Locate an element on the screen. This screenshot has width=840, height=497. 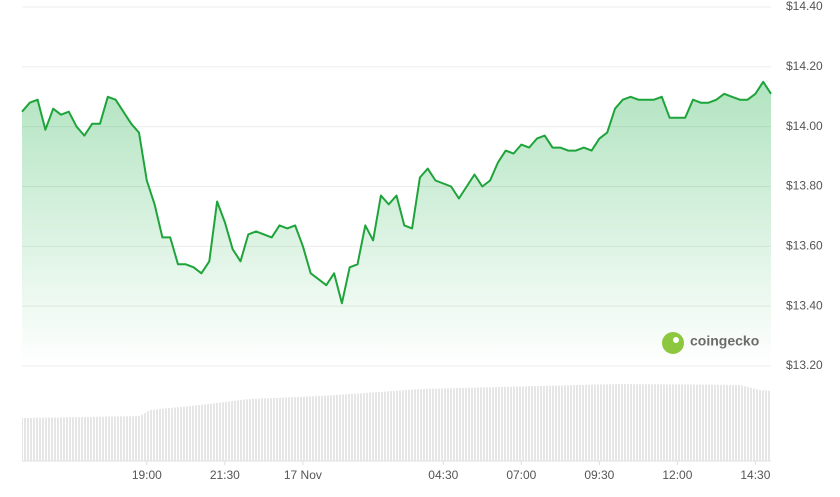
x-tick-label: 17 Nov is located at coordinates (303, 475).